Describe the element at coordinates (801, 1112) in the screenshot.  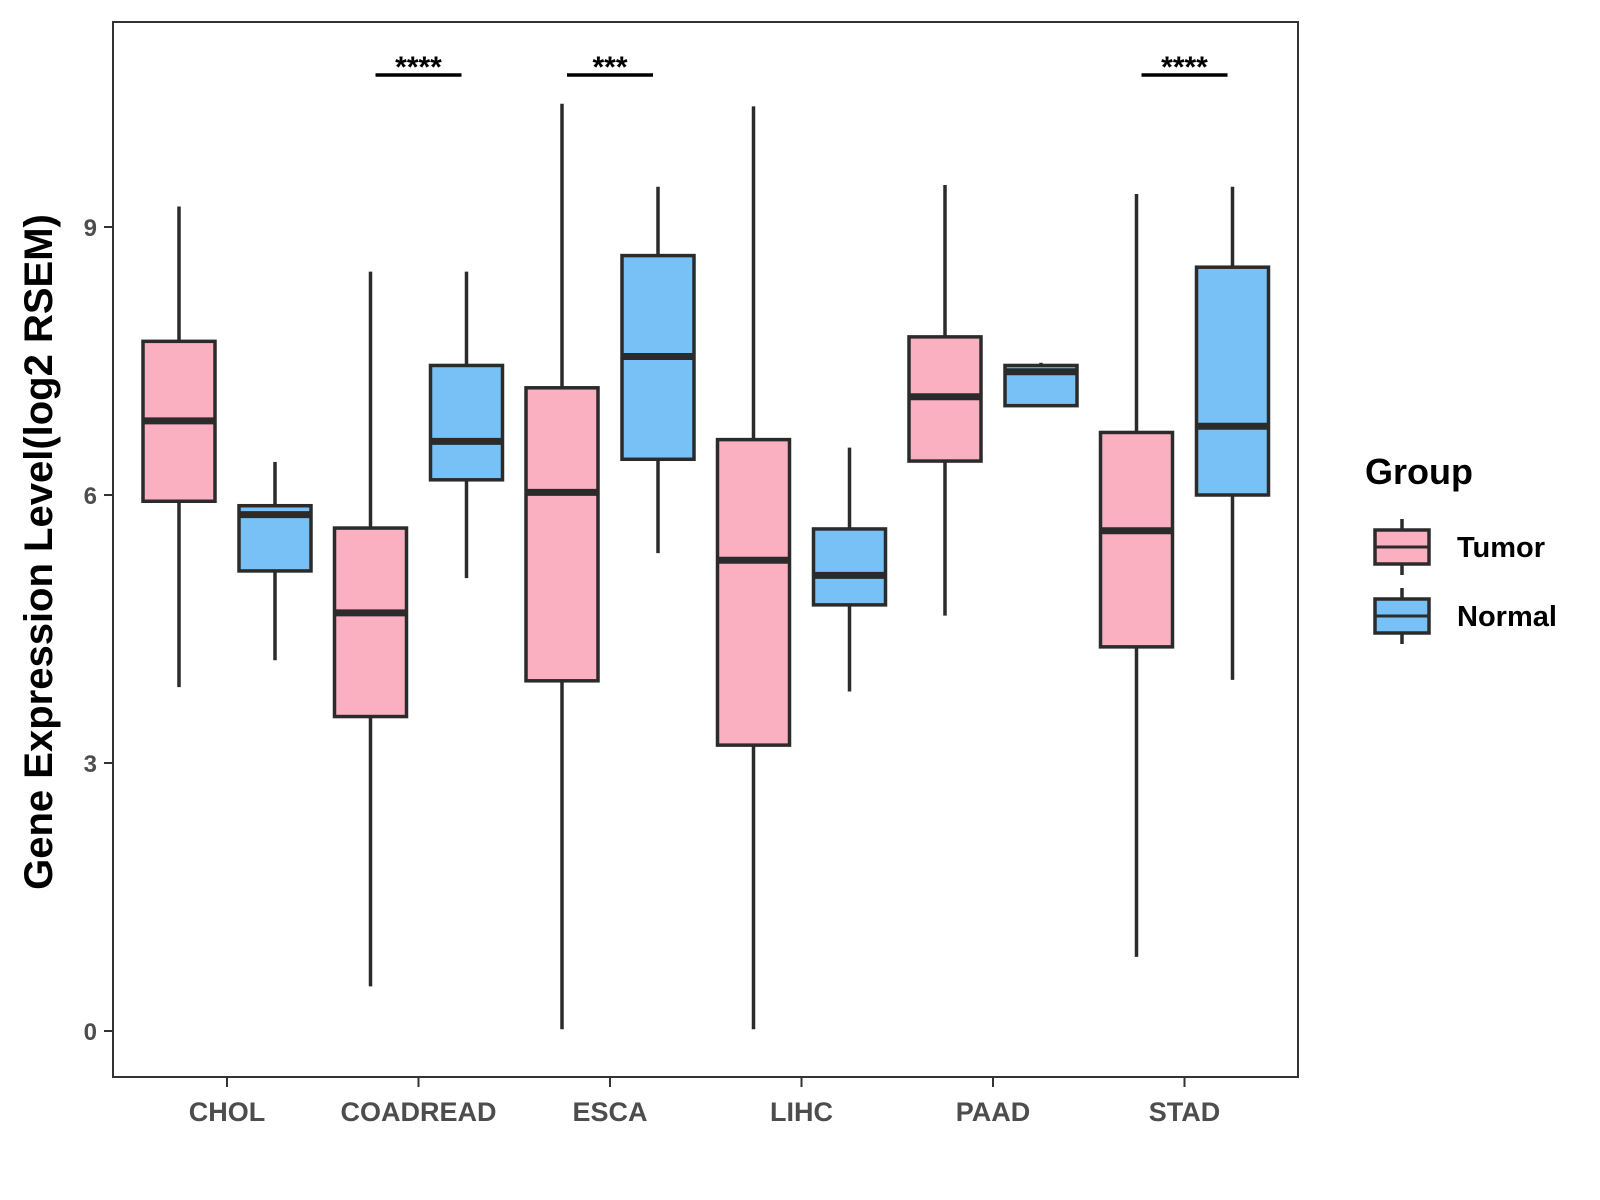
I see `x-tick-label-lihc: LIHC` at that location.